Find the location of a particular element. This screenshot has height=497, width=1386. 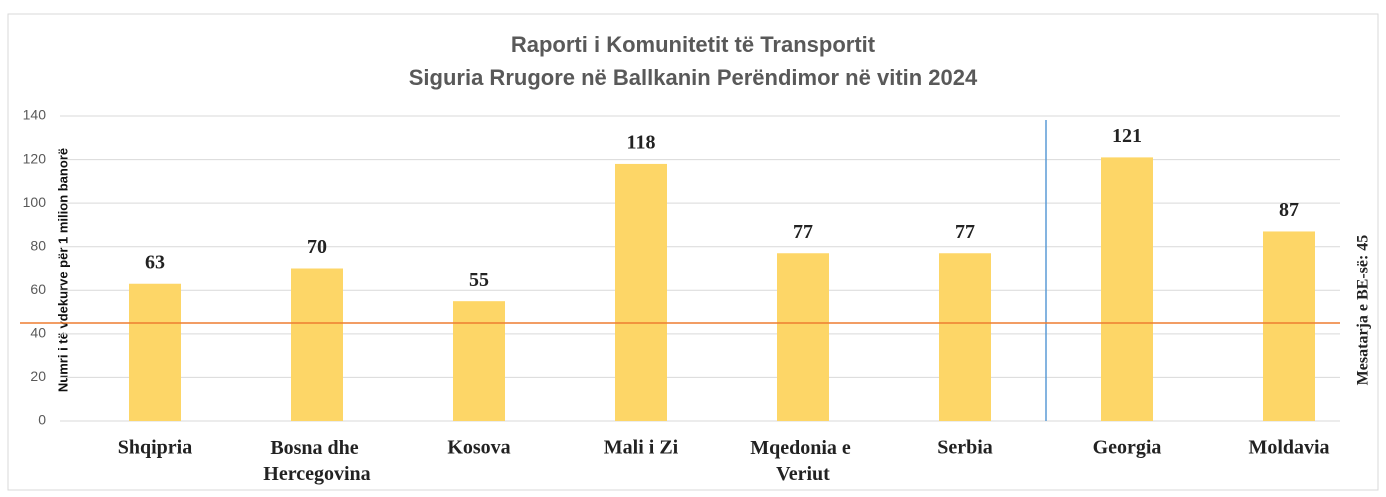

data-label: 55 is located at coordinates (479, 280).